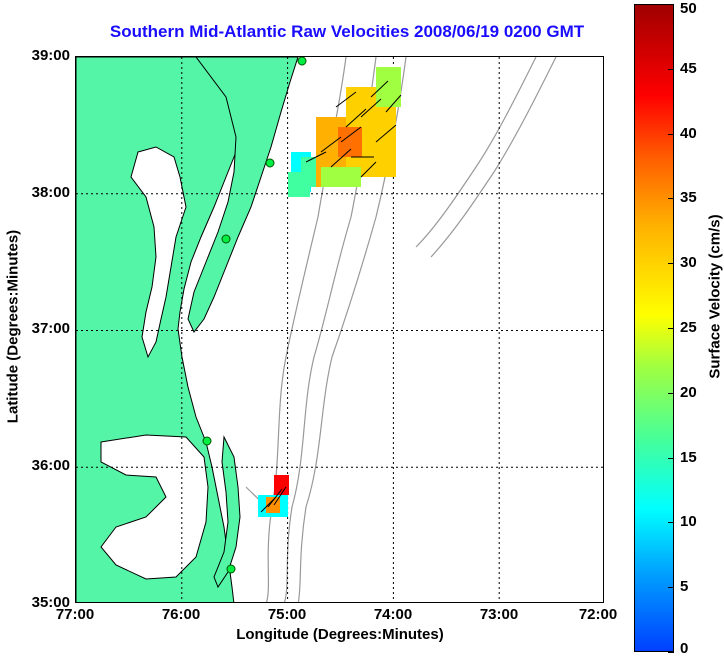 This screenshot has width=724, height=659. I want to click on x-axis-label: Longitude (Degrees:Minutes), so click(340, 634).